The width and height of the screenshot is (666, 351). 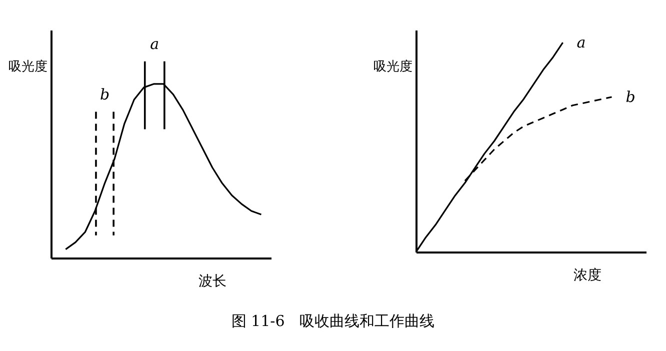 What do you see at coordinates (212, 282) in the screenshot?
I see `x-axis-title: 波长` at bounding box center [212, 282].